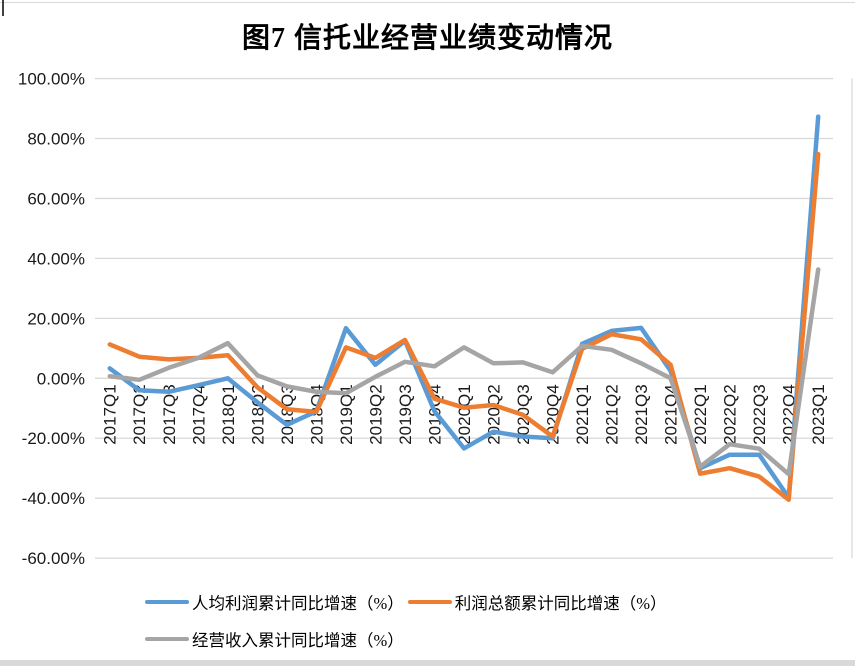 This screenshot has height=666, width=855. Describe the element at coordinates (56, 258) in the screenshot. I see `y-axis-tick-label: 40.00%` at that location.